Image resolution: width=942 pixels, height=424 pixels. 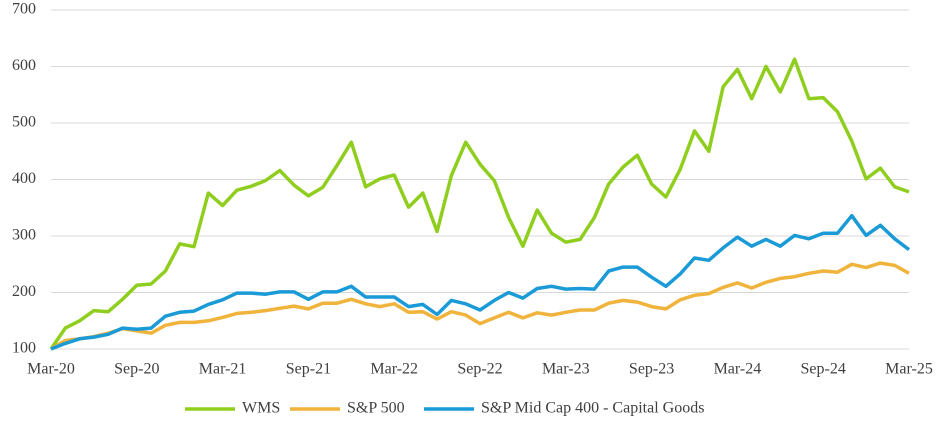 I want to click on y-tick-label: 600, so click(x=24, y=65).